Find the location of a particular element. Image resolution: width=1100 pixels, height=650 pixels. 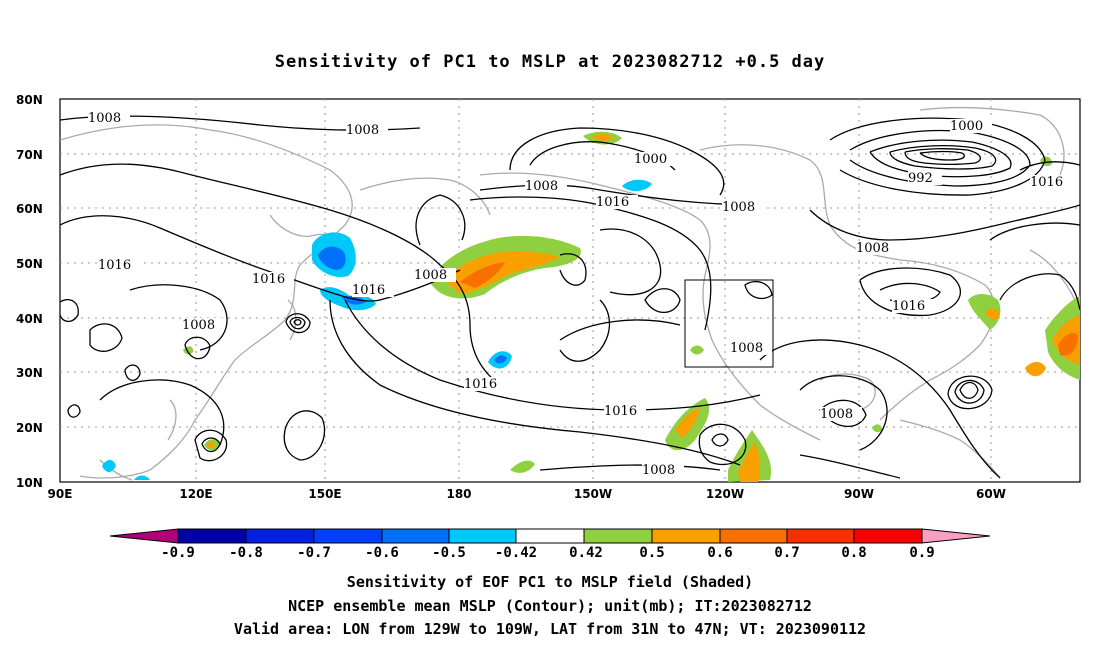

lon-label: 150W is located at coordinates (593, 494).